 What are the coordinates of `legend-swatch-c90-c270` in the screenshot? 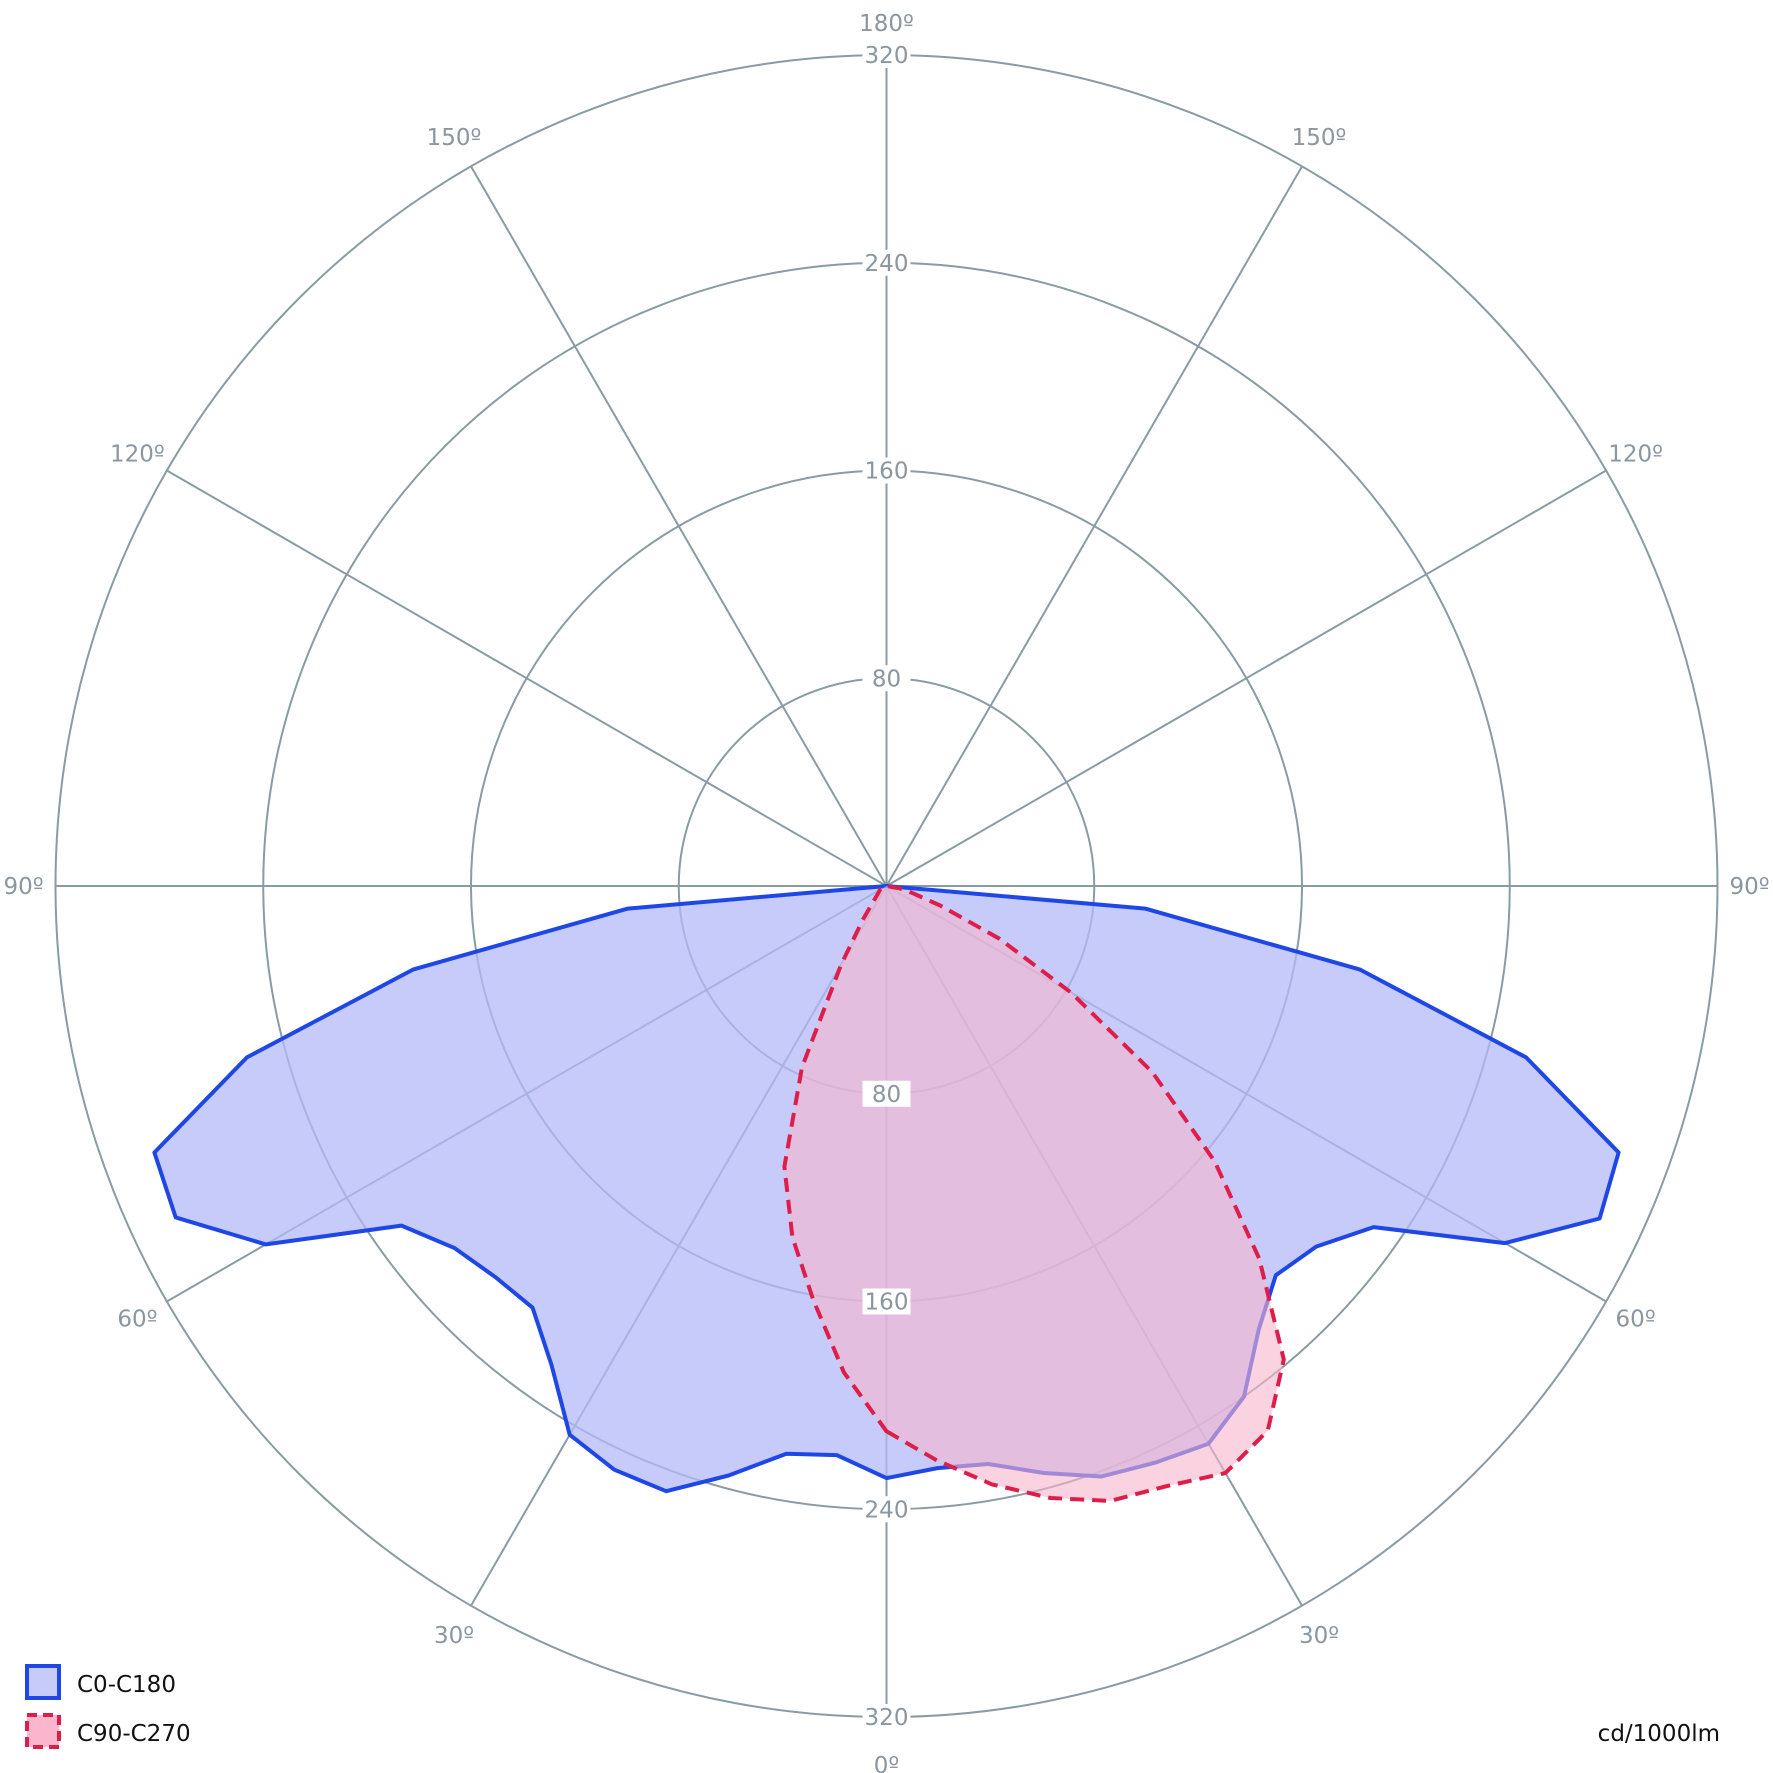 It's located at (43, 1731).